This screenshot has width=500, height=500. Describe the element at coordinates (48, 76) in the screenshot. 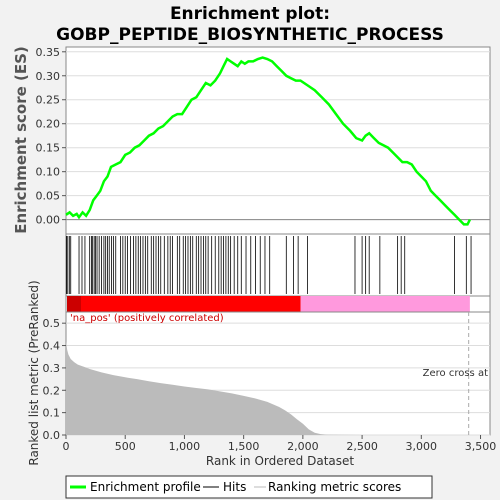

I see `es-y-tick-label: 0.30` at that location.